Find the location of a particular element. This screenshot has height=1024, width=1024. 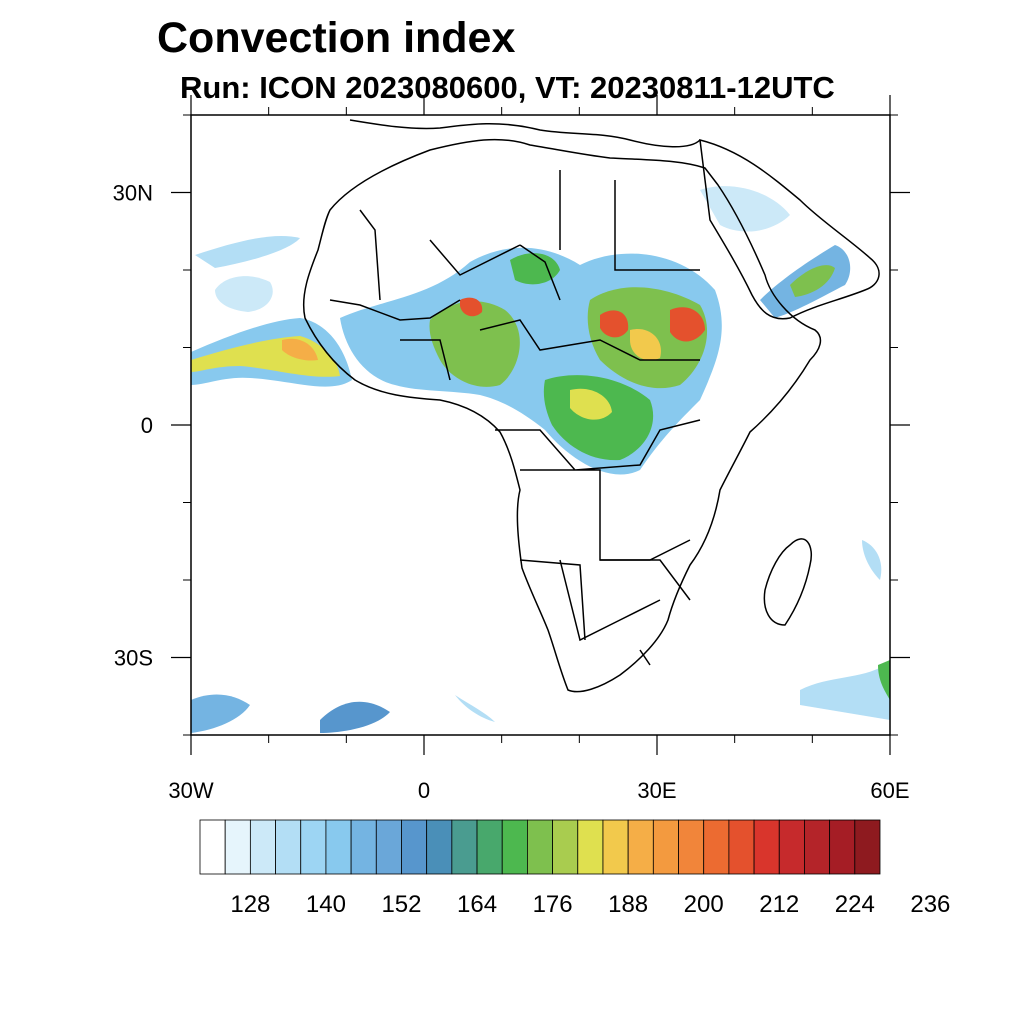

border-southern-africa is located at coordinates (605, 612).